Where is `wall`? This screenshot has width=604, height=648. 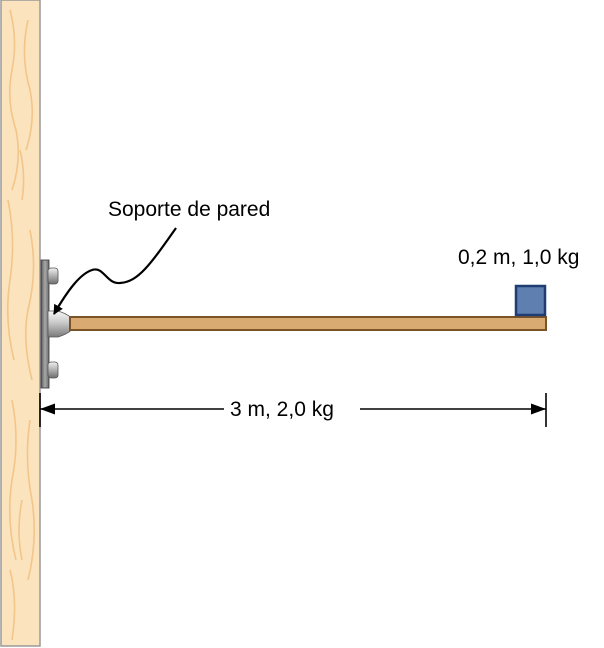 wall is located at coordinates (20, 323).